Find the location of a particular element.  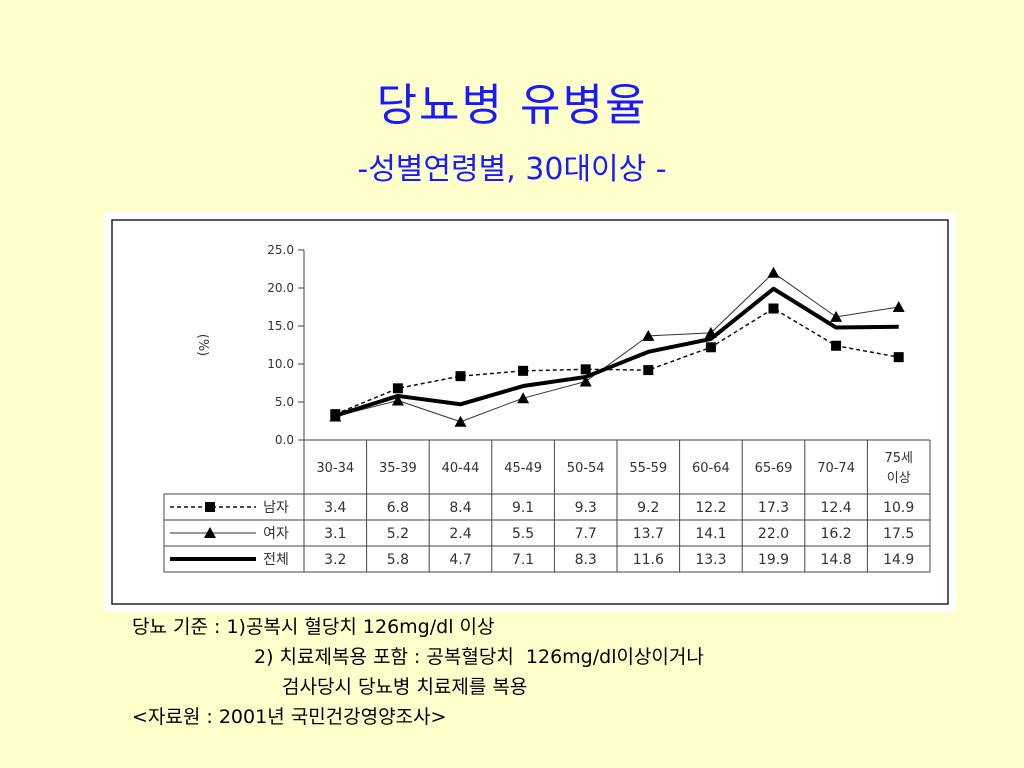

x-category-label: 65-69 is located at coordinates (774, 468).